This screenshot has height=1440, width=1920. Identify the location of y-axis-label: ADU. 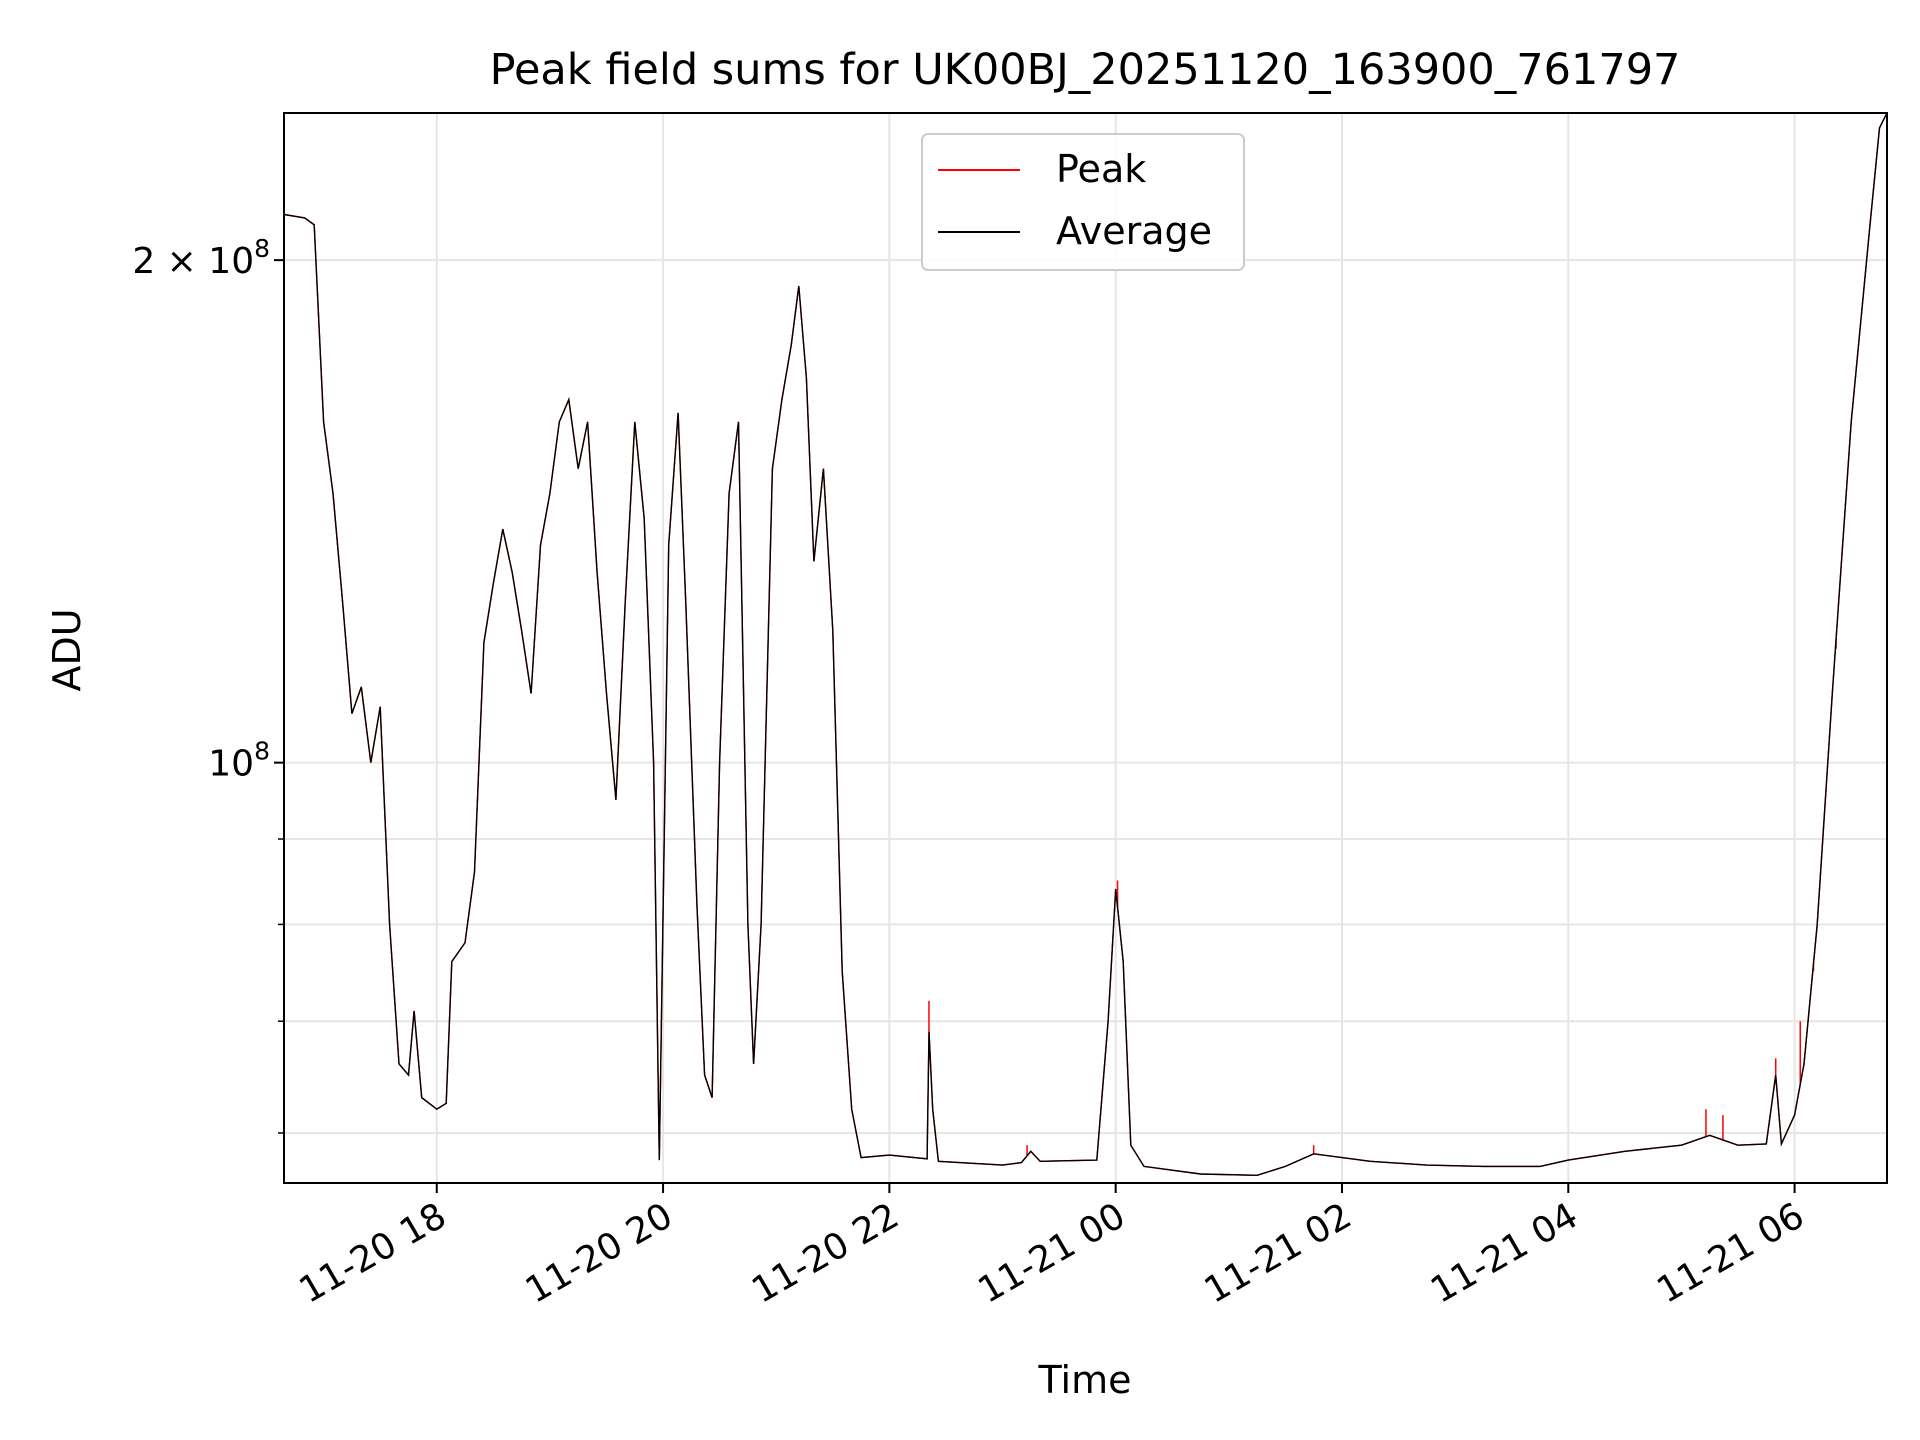
(67, 649).